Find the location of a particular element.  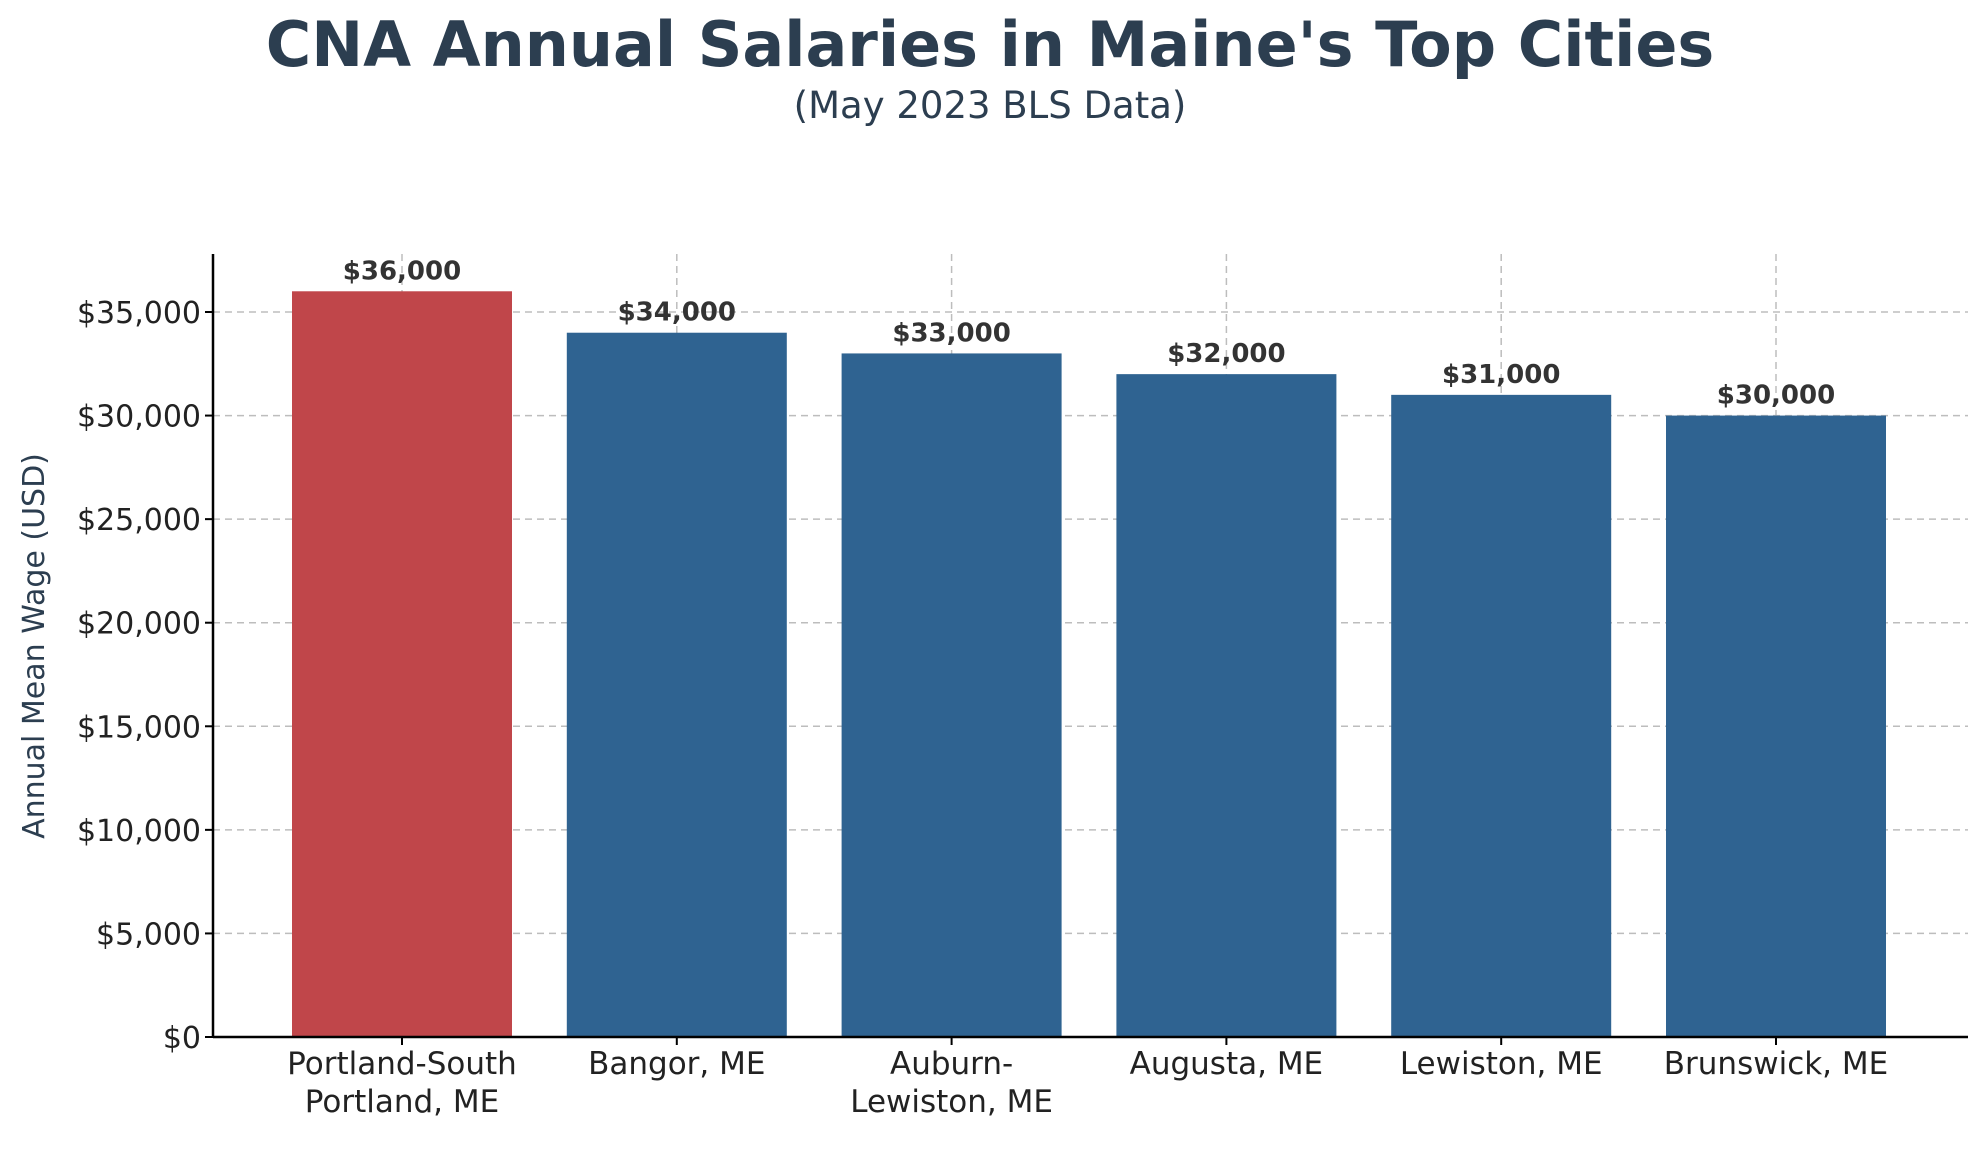

y-tick-label: $25,000 is located at coordinates (139, 520).